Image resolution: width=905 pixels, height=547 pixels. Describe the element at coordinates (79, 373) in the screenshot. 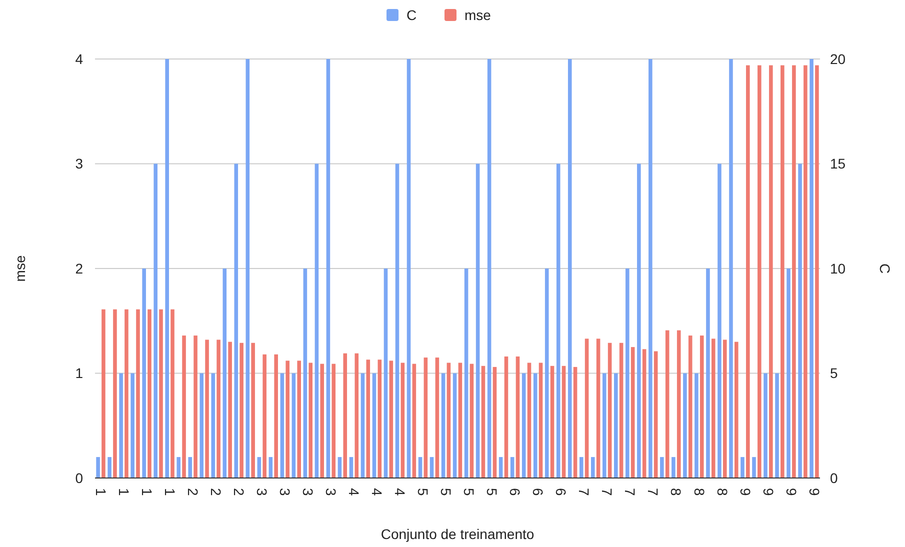

I see `y-tick-label: 1` at that location.